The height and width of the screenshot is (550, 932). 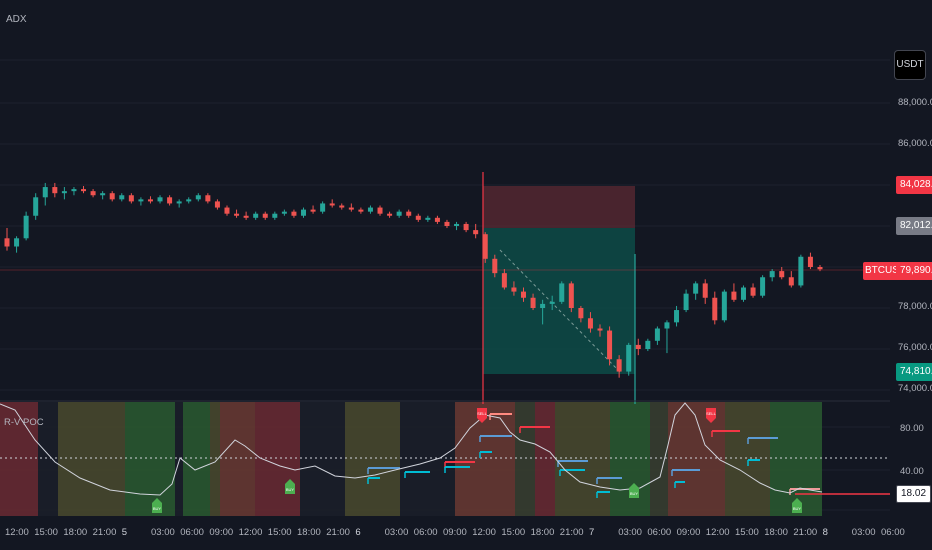 What do you see at coordinates (914, 185) in the screenshot?
I see `stop-price-tag: 84,028.37` at bounding box center [914, 185].